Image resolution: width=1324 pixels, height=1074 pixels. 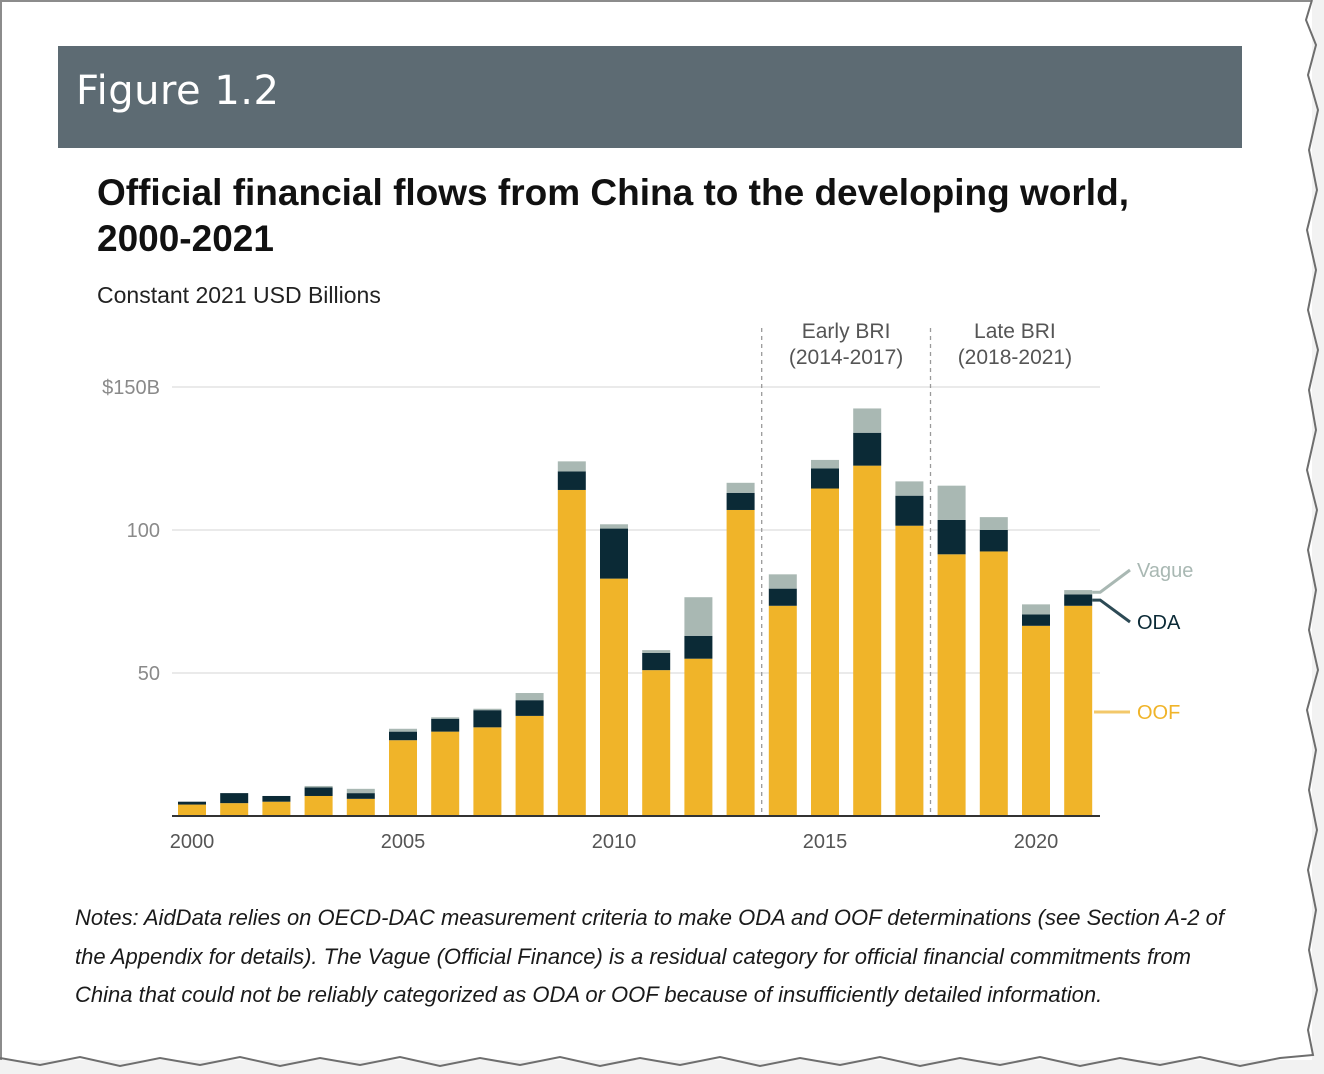 What do you see at coordinates (192, 842) in the screenshot?
I see `x-tick-label: 2000` at bounding box center [192, 842].